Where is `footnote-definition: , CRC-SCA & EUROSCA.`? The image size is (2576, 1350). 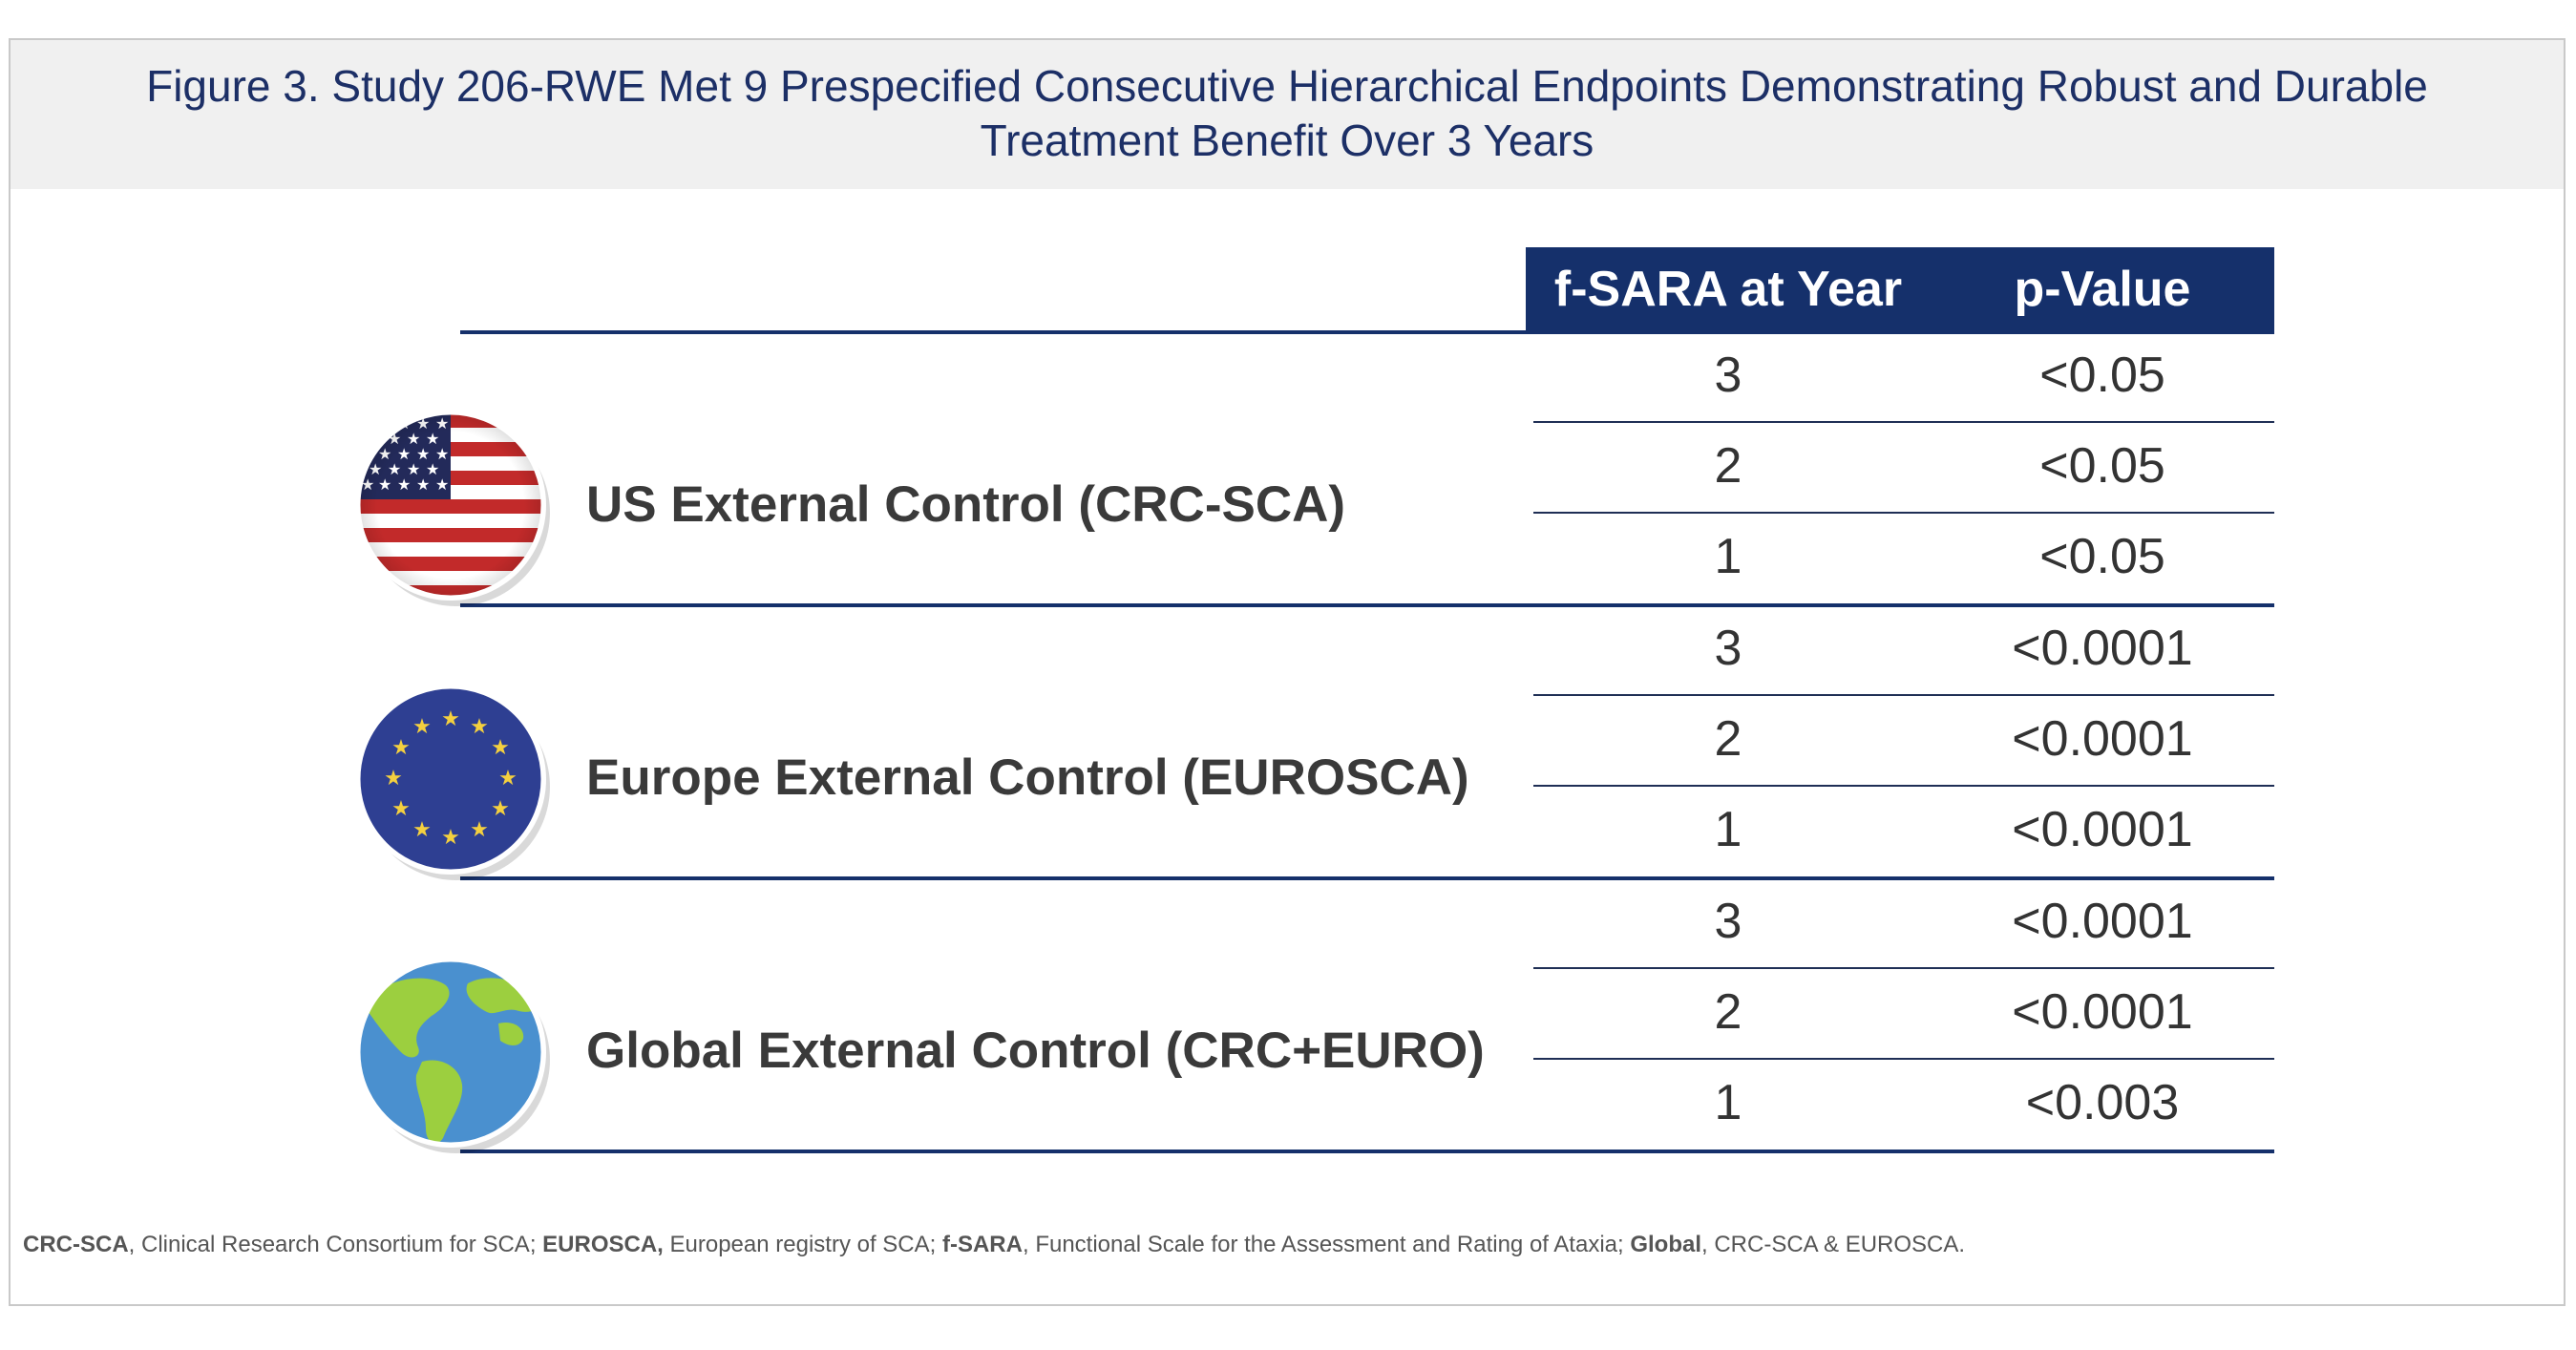
footnote-definition: , CRC-SCA & EUROSCA. is located at coordinates (1833, 1244).